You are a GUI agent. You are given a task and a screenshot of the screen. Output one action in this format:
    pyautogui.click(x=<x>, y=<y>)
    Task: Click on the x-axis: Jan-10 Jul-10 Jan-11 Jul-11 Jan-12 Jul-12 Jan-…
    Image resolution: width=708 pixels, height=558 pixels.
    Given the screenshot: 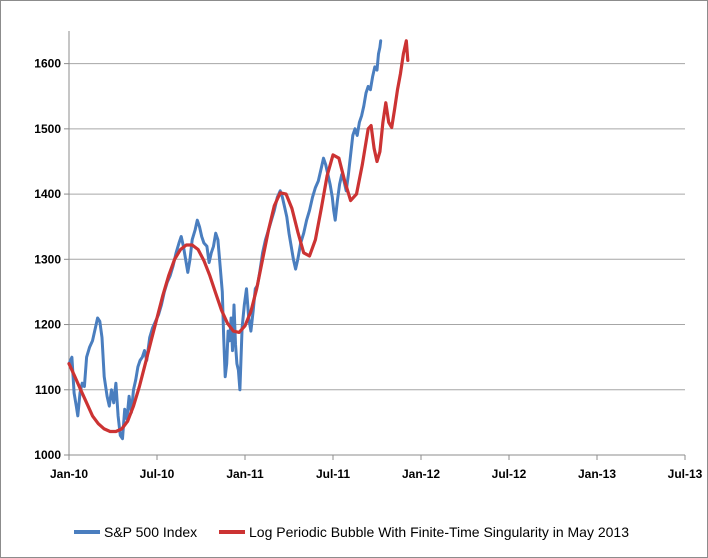 What is the action you would take?
    pyautogui.click(x=376, y=467)
    